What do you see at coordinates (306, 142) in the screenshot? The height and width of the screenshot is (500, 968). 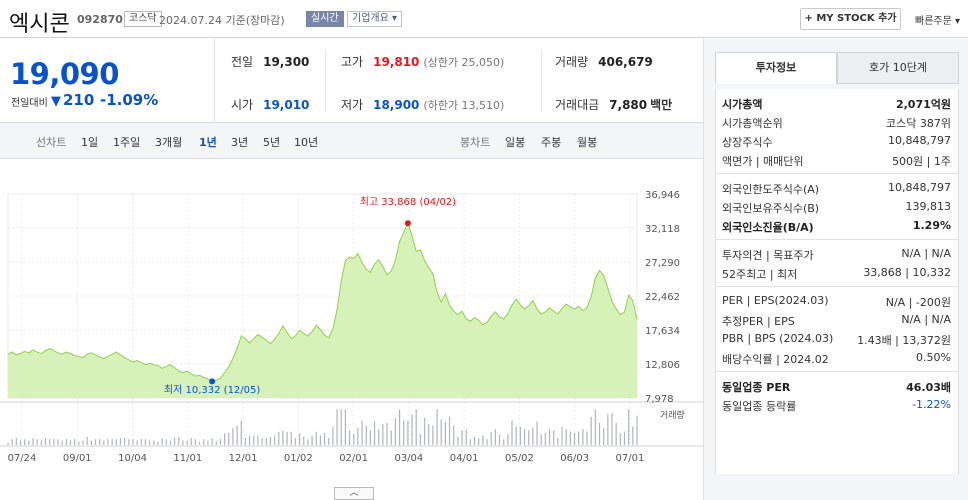 I see `period-10y: 10년` at bounding box center [306, 142].